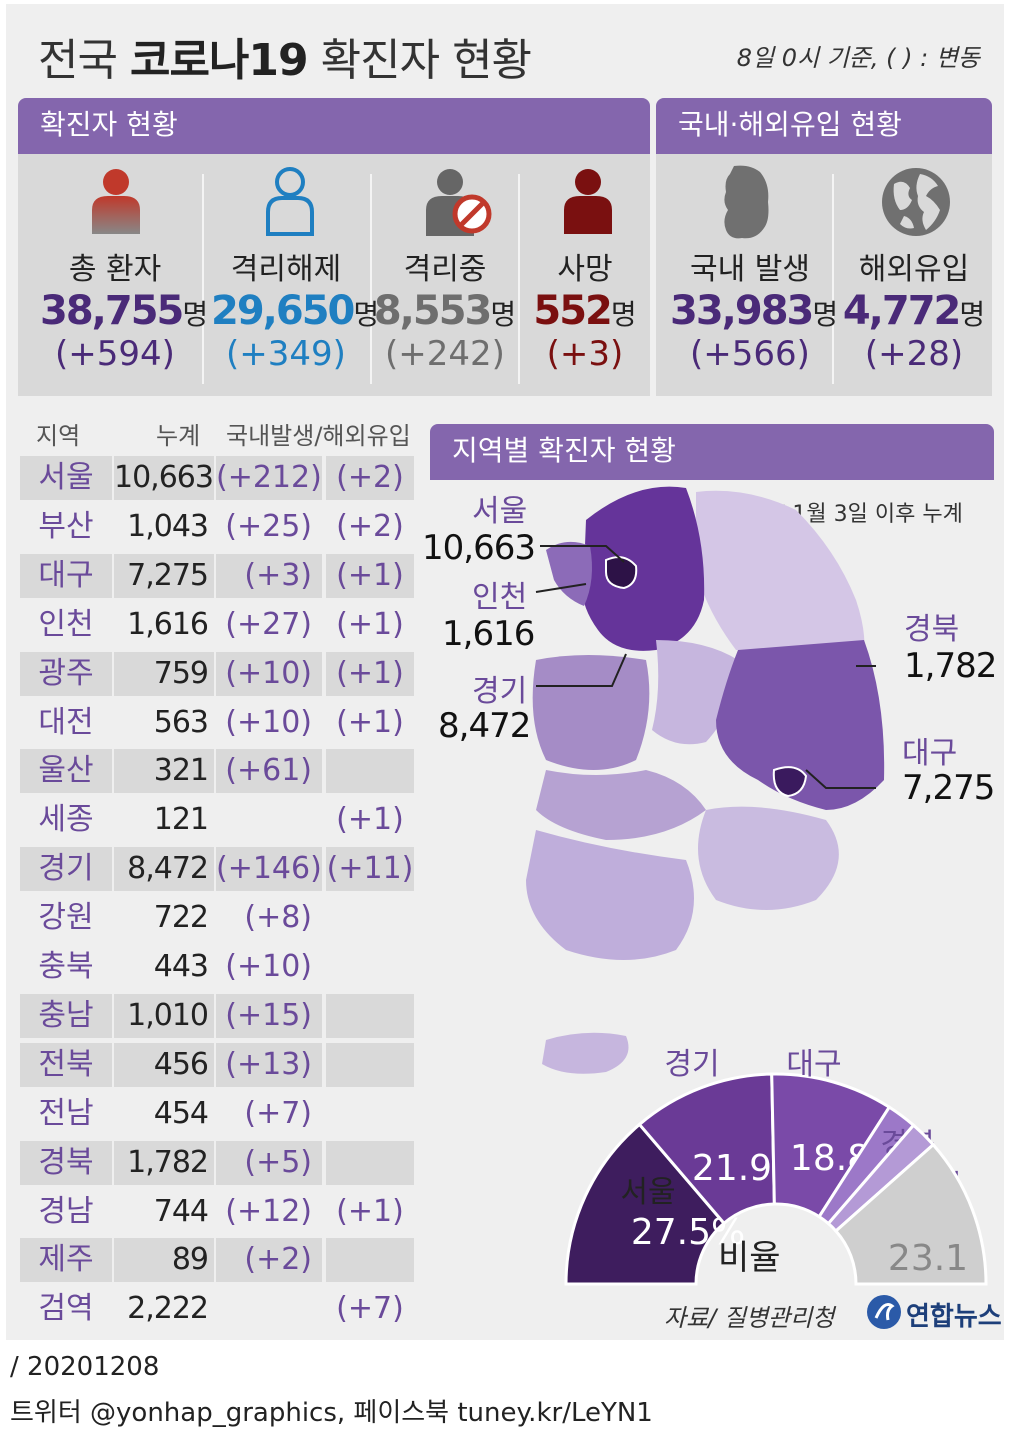 This screenshot has width=1010, height=1445. I want to click on callout-gyeongbuk-label: 경북, so click(932, 629).